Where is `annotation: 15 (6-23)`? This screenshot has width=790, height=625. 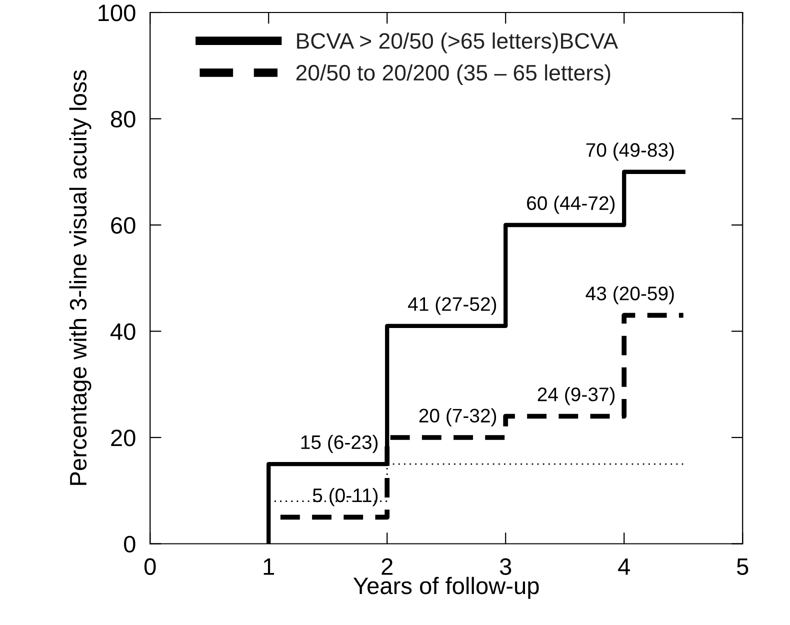
annotation: 15 (6-23) is located at coordinates (339, 443).